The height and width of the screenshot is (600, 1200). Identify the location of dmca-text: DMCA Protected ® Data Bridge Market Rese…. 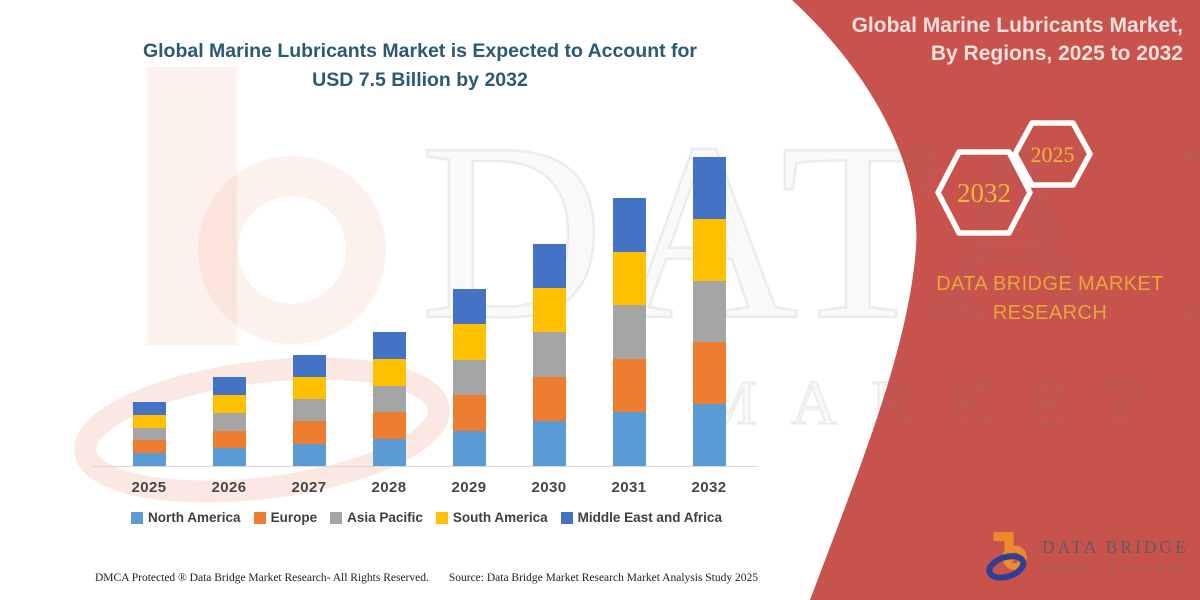
(262, 578).